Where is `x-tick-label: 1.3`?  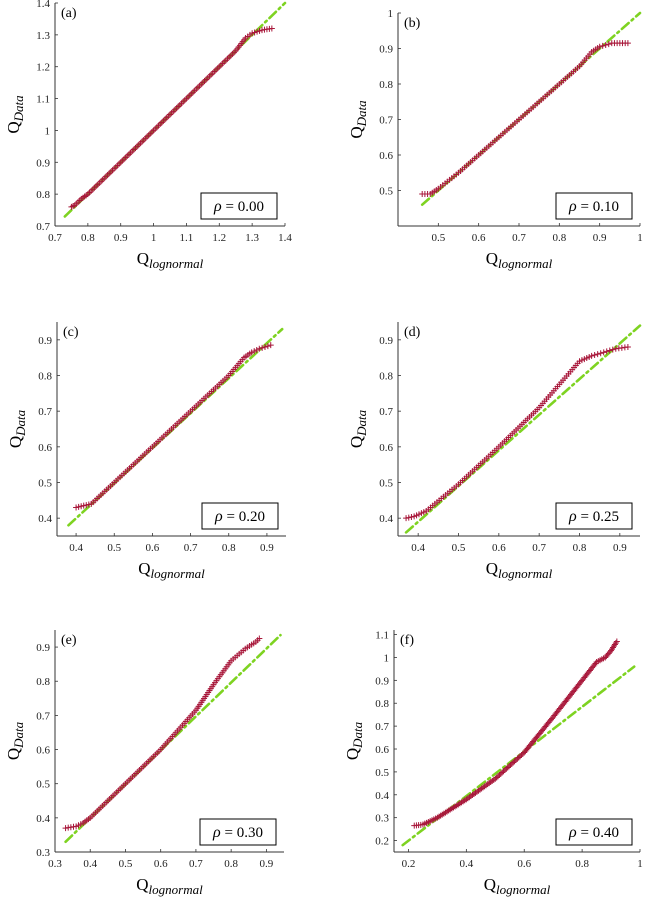
x-tick-label: 1.3 is located at coordinates (252, 238).